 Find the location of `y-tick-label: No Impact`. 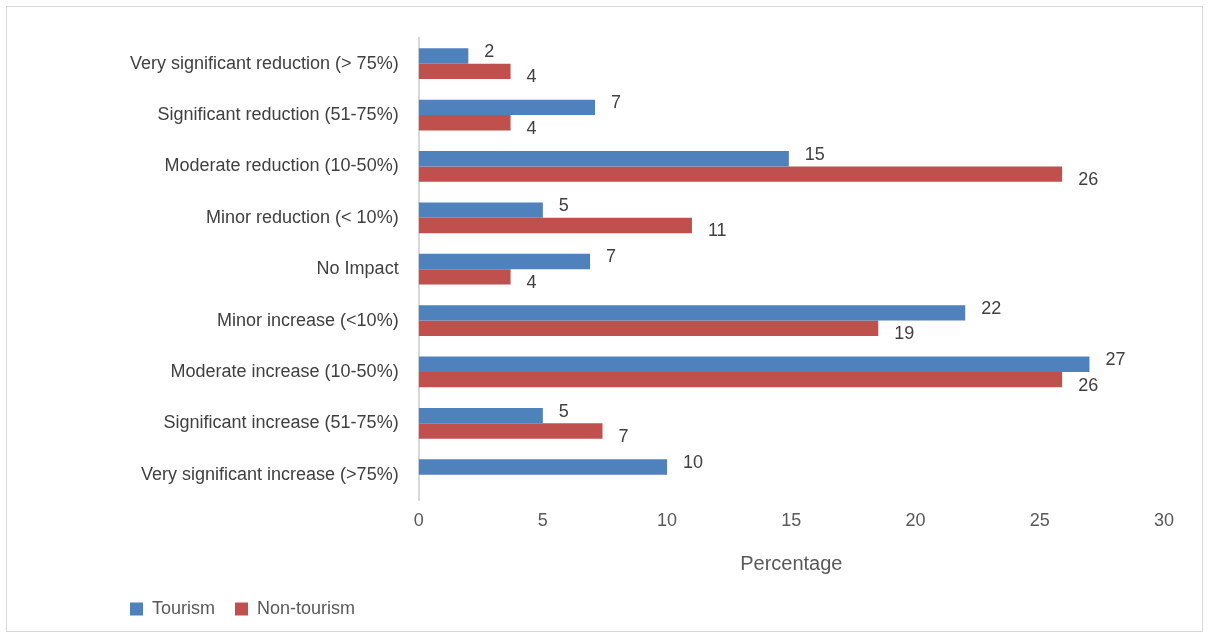

y-tick-label: No Impact is located at coordinates (357, 268).